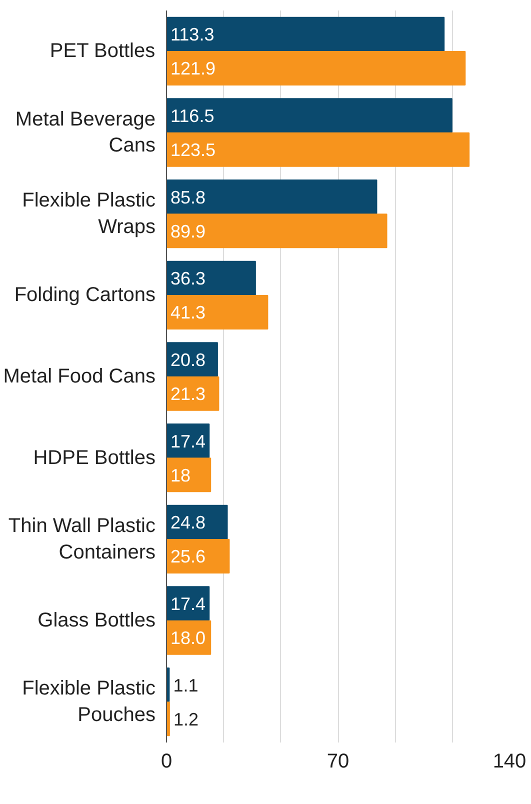 The height and width of the screenshot is (804, 531). I want to click on data-label: 1.1, so click(185, 685).